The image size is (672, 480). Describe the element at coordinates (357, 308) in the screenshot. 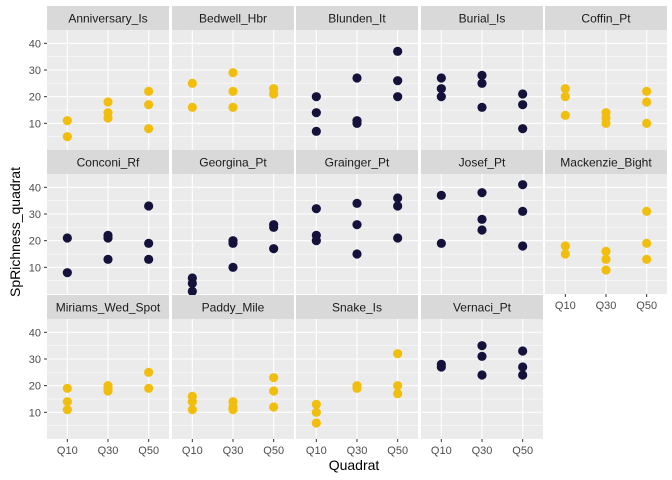

I see `facet-title: Snake_Is` at that location.